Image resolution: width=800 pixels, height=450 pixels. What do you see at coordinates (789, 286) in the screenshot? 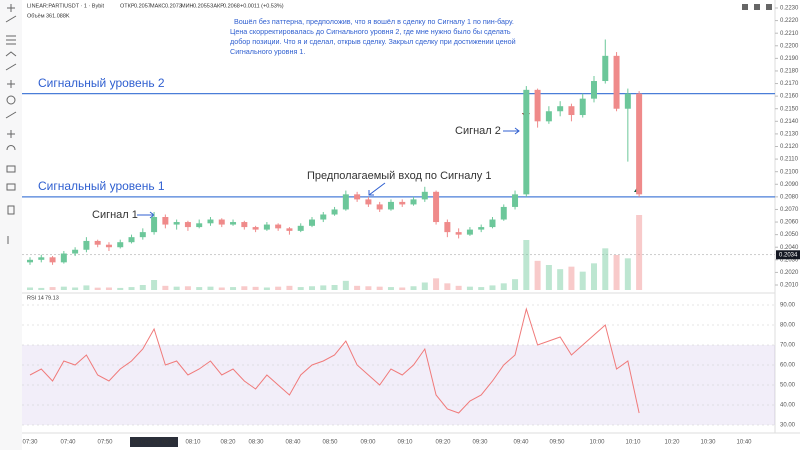
I see `price-tick-label: 0.2010` at bounding box center [789, 286].